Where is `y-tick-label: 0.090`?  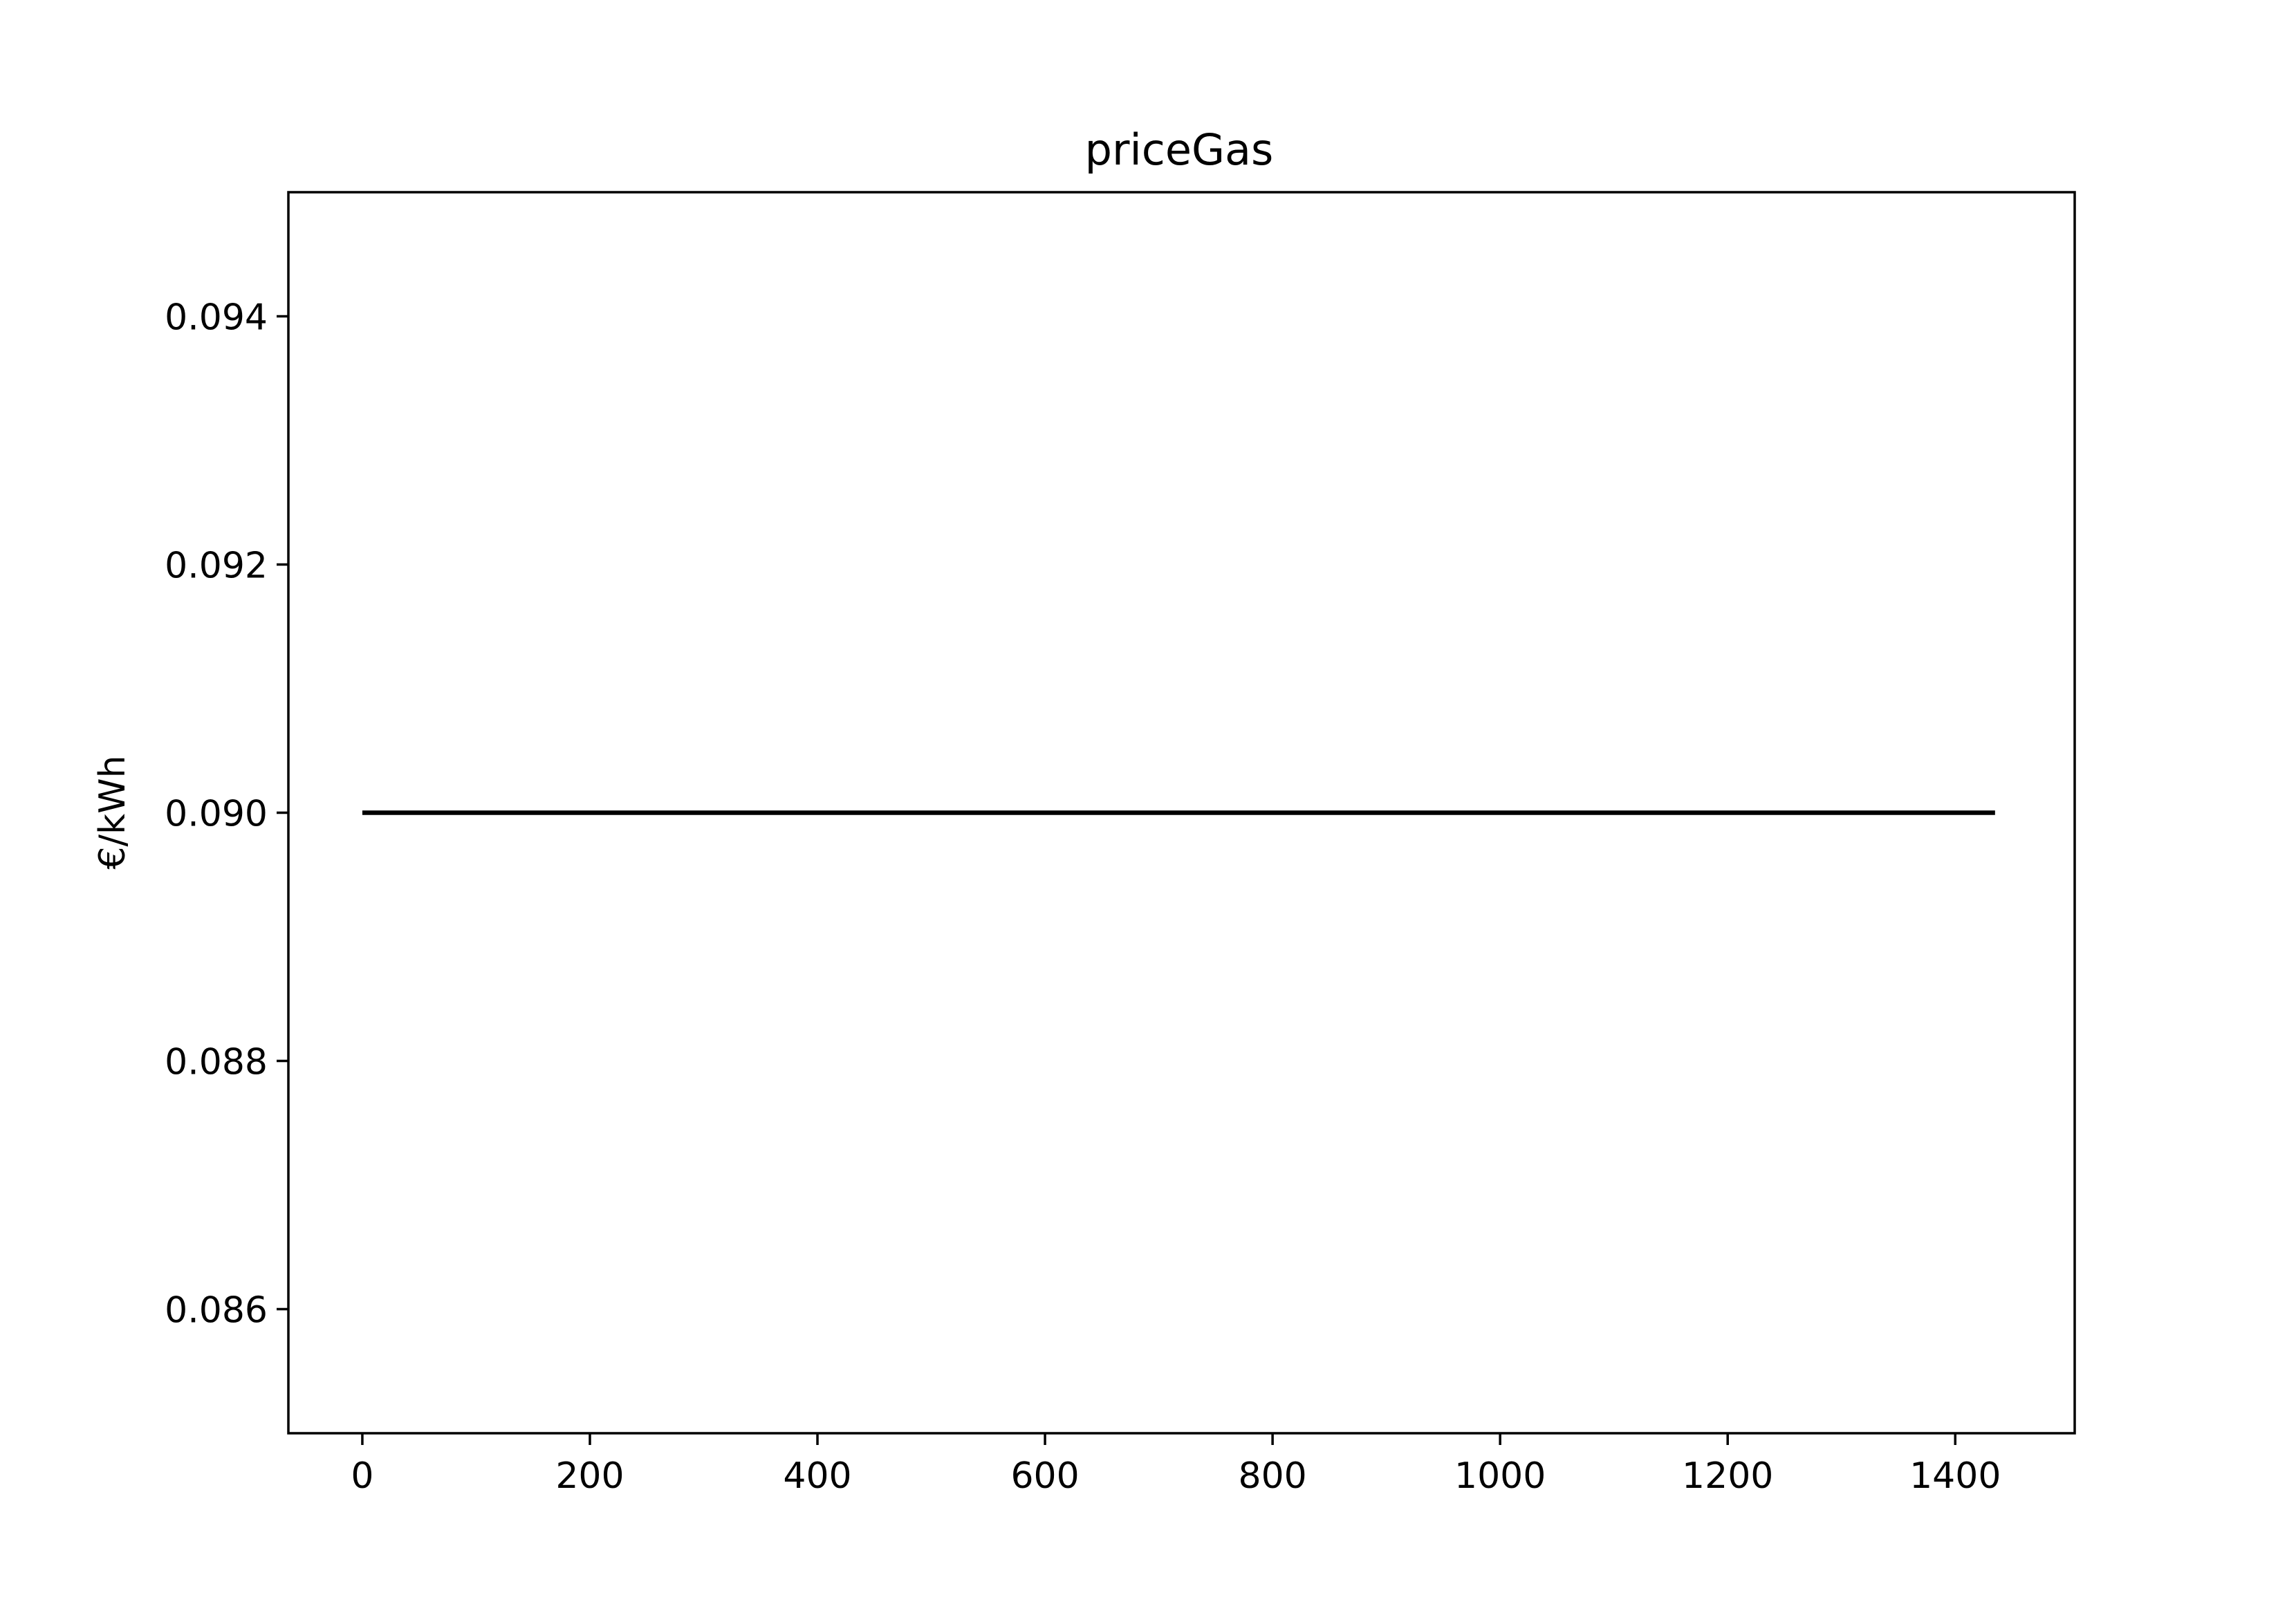
y-tick-label: 0.090 is located at coordinates (217, 815).